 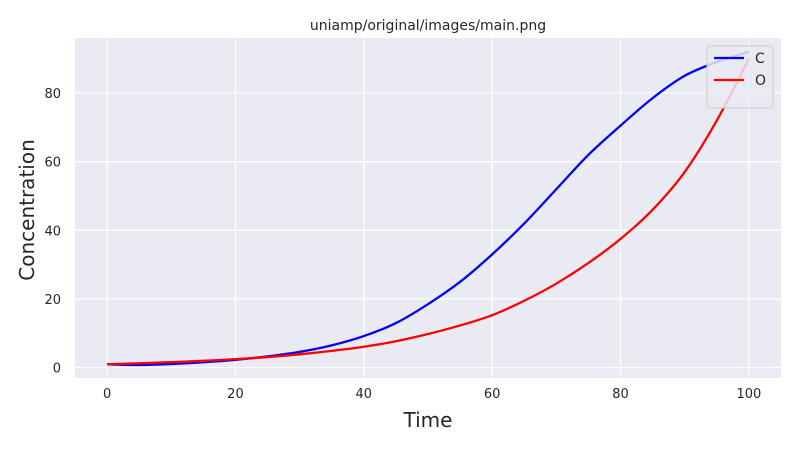 I want to click on x-tick-label: 20, so click(x=235, y=394).